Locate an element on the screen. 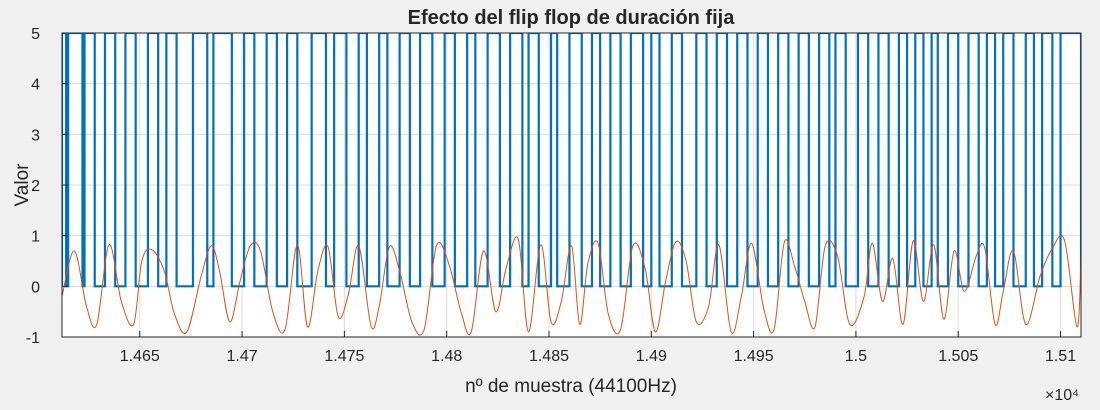 This screenshot has height=410, width=1100. y-tick-label: 1 is located at coordinates (35, 237).